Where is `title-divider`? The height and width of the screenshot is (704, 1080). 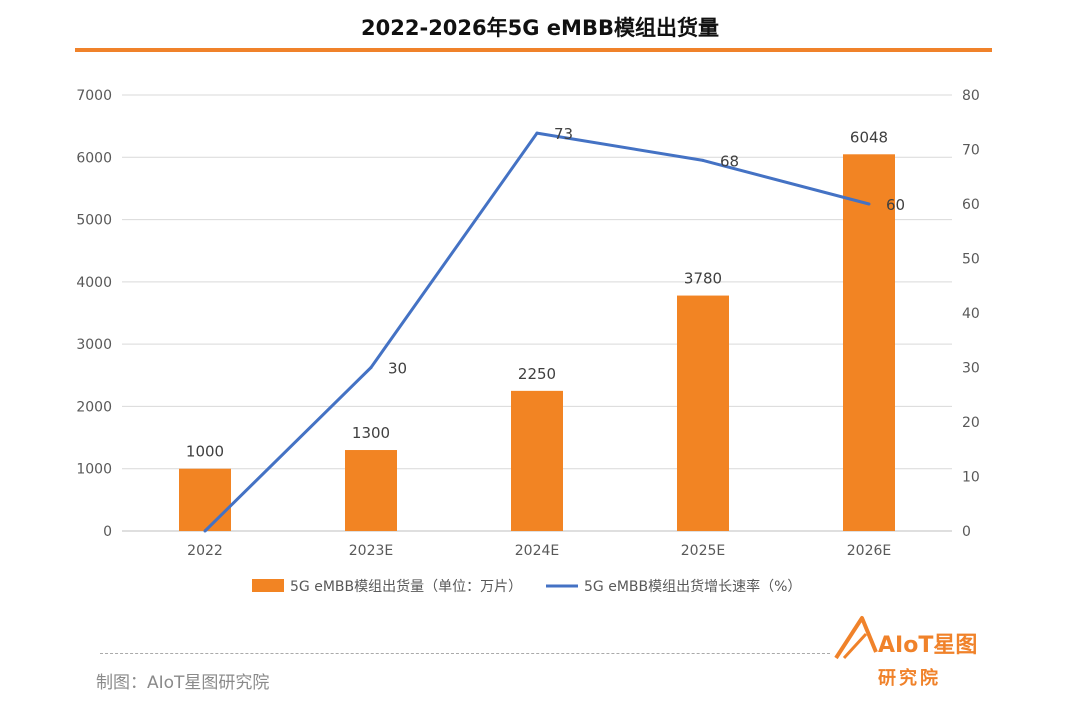 title-divider is located at coordinates (533, 50).